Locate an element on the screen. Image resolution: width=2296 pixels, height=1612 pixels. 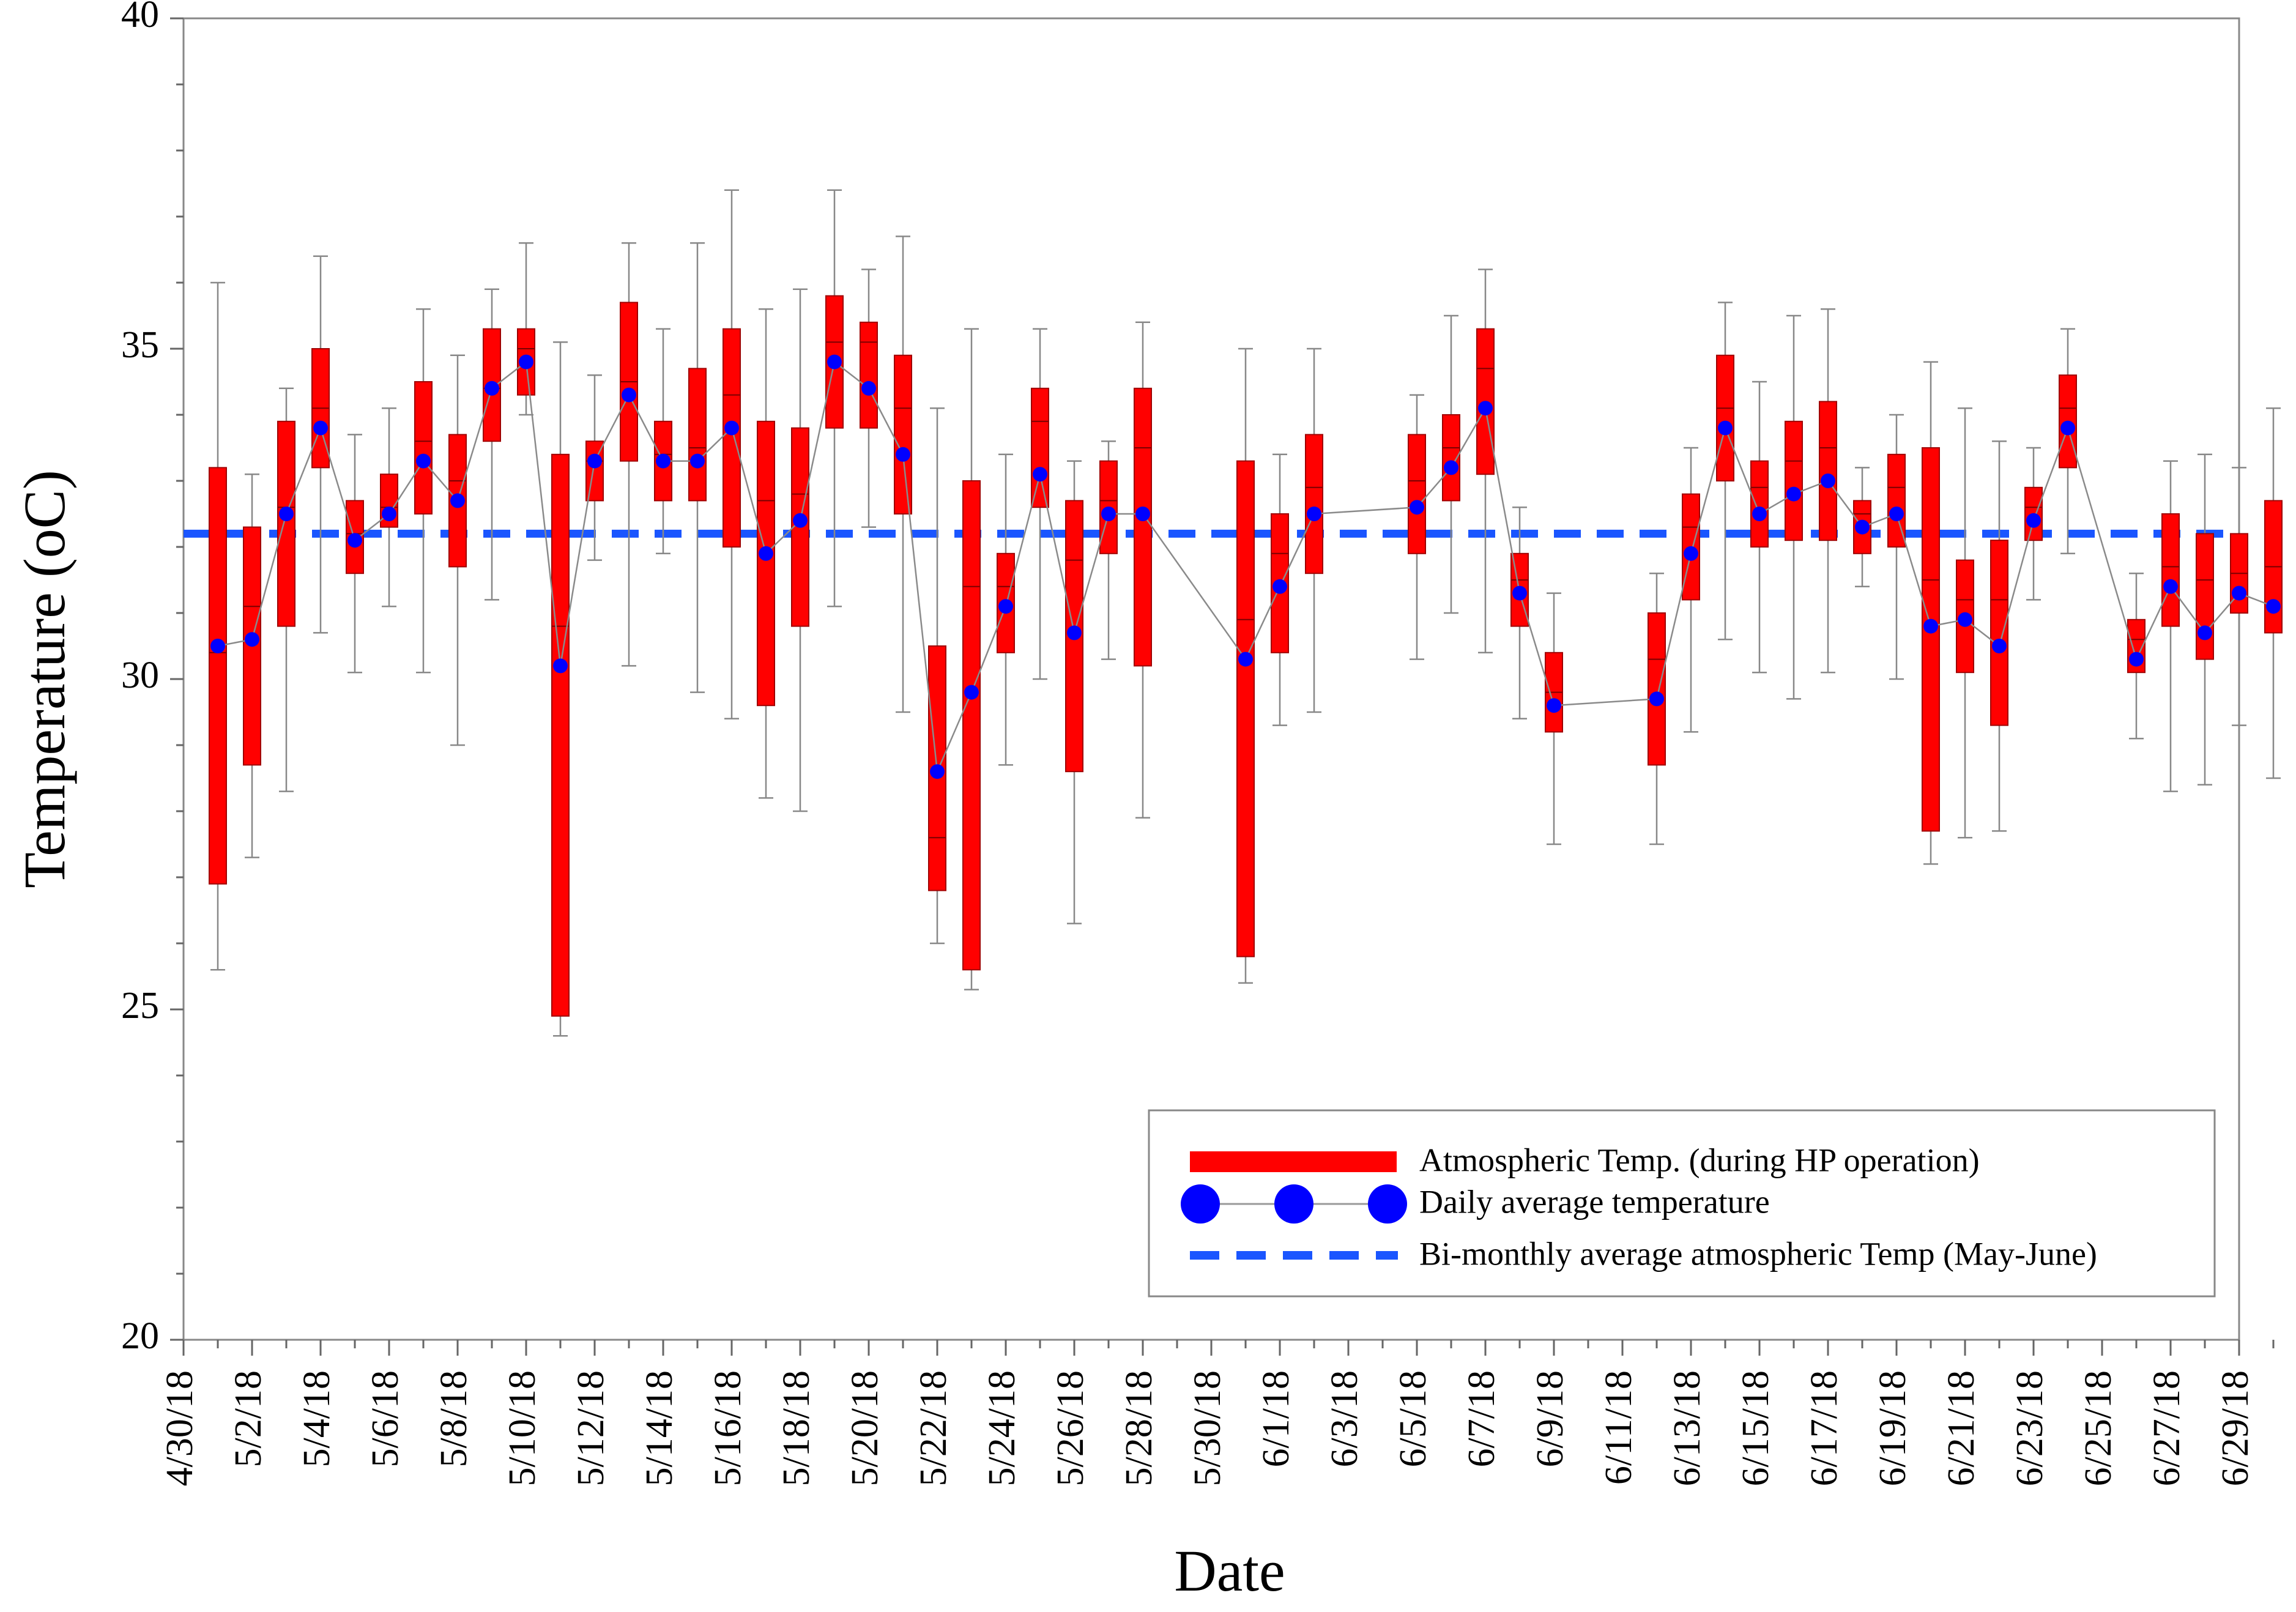
x-tick-label: 5/12/18 is located at coordinates (591, 1428).